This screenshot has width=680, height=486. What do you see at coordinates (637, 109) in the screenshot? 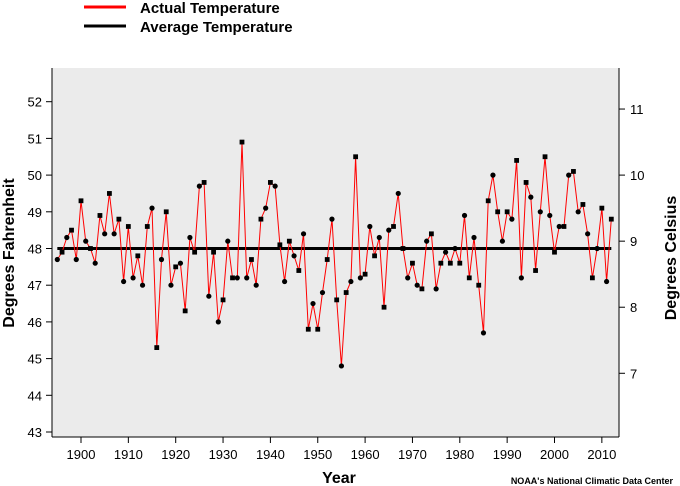
I see `y-right-tick-label-11: 11` at bounding box center [637, 109].